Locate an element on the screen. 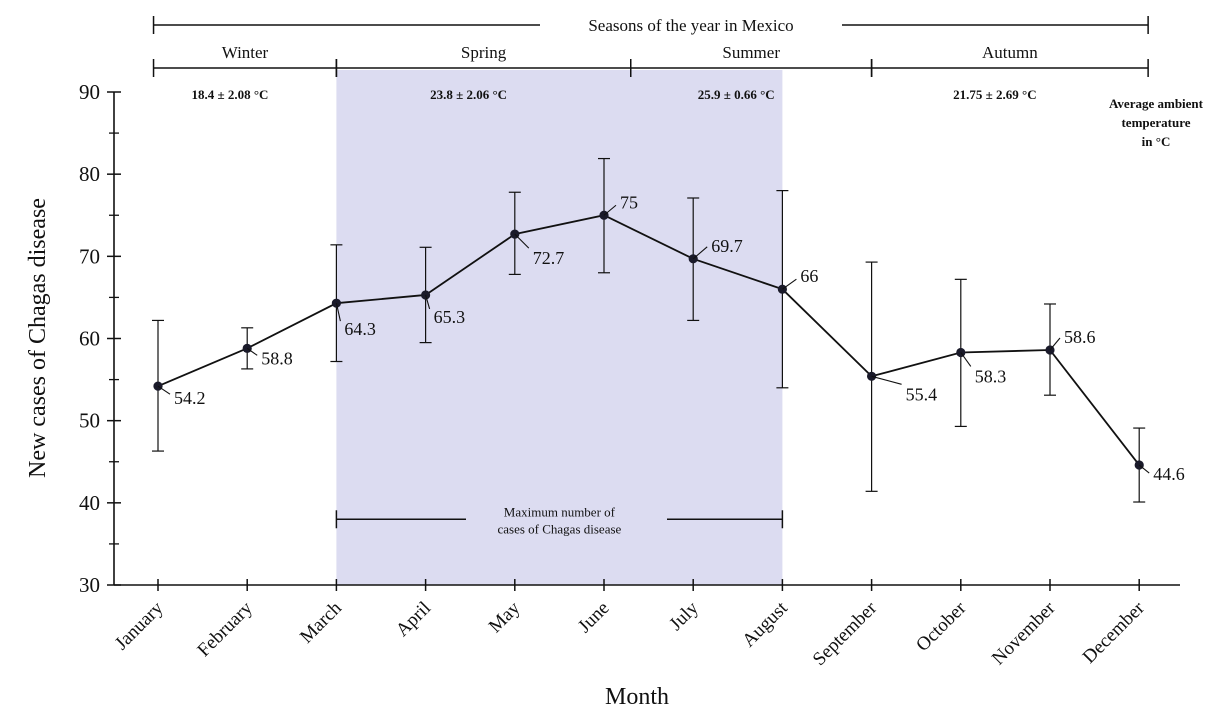  season-name-winter: Winter is located at coordinates (245, 52).